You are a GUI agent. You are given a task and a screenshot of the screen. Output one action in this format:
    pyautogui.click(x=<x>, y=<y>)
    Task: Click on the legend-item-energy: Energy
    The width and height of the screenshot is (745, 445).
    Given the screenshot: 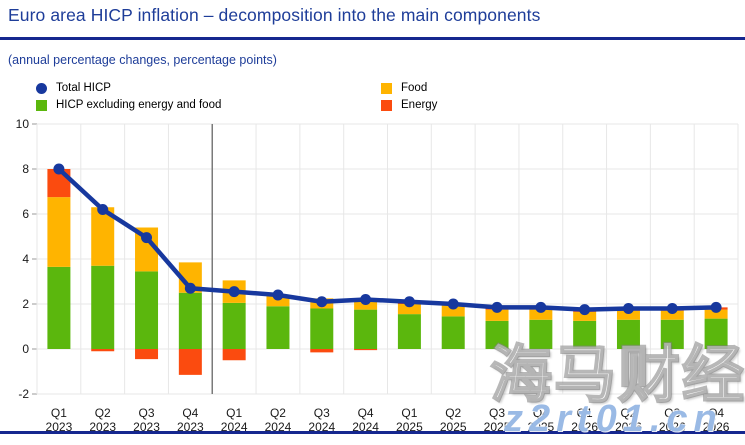 What is the action you would take?
    pyautogui.click(x=409, y=105)
    